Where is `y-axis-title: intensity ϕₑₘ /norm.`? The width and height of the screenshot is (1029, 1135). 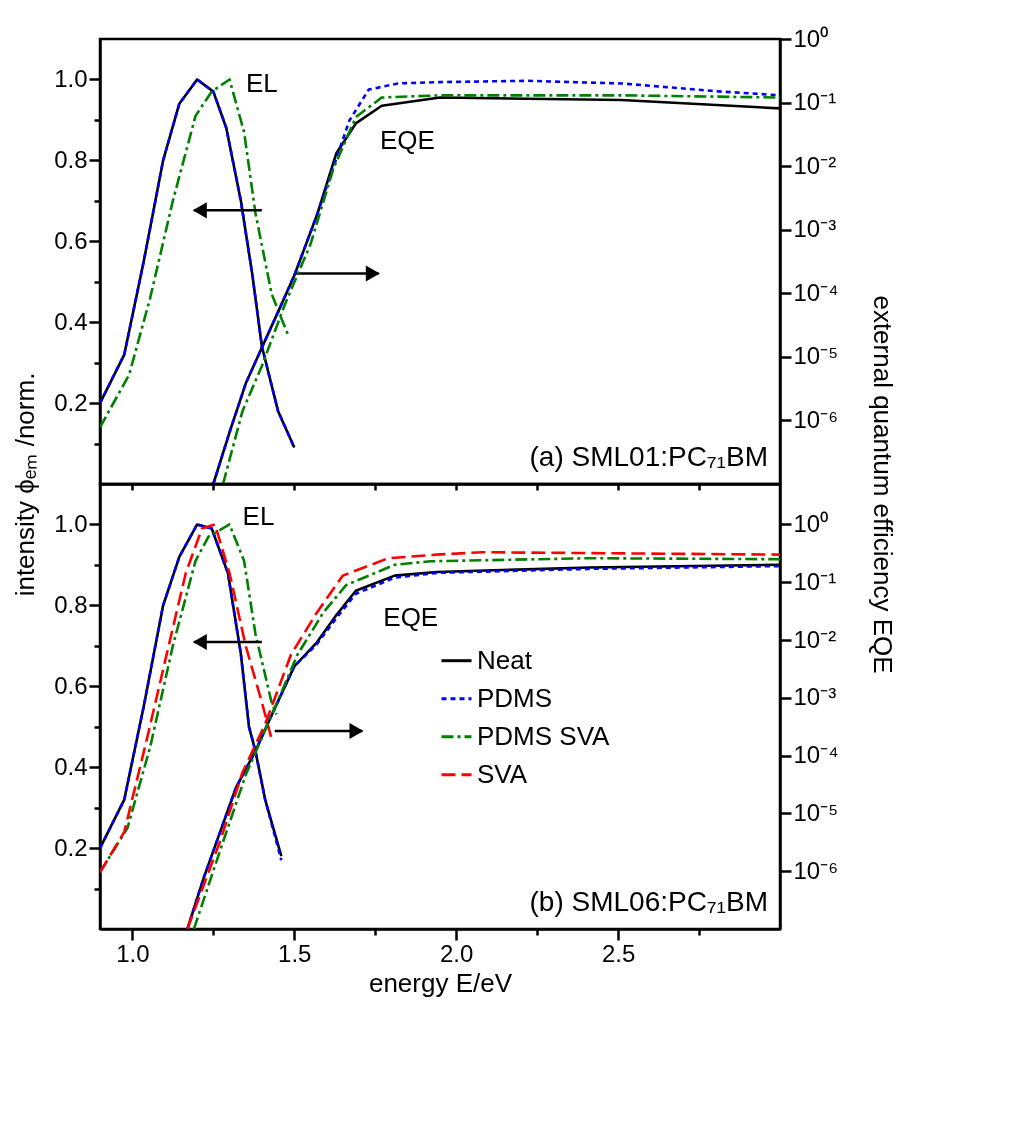 y-axis-title: intensity ϕₑₘ /norm. is located at coordinates (24, 484).